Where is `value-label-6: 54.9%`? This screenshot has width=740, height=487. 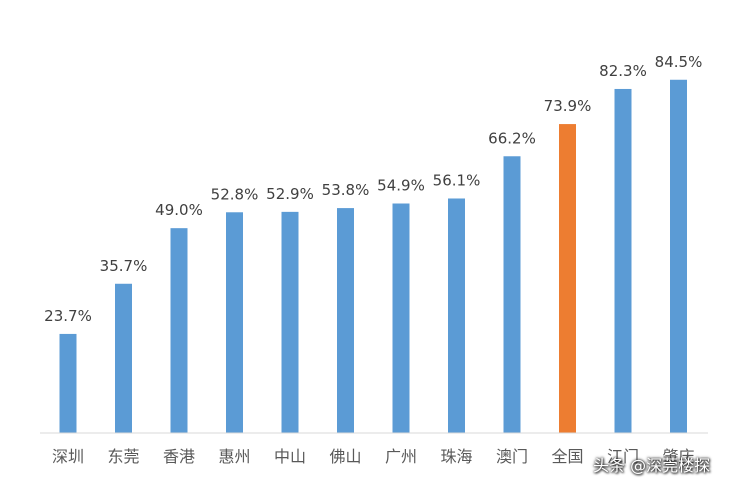 value-label-6: 54.9% is located at coordinates (401, 186).